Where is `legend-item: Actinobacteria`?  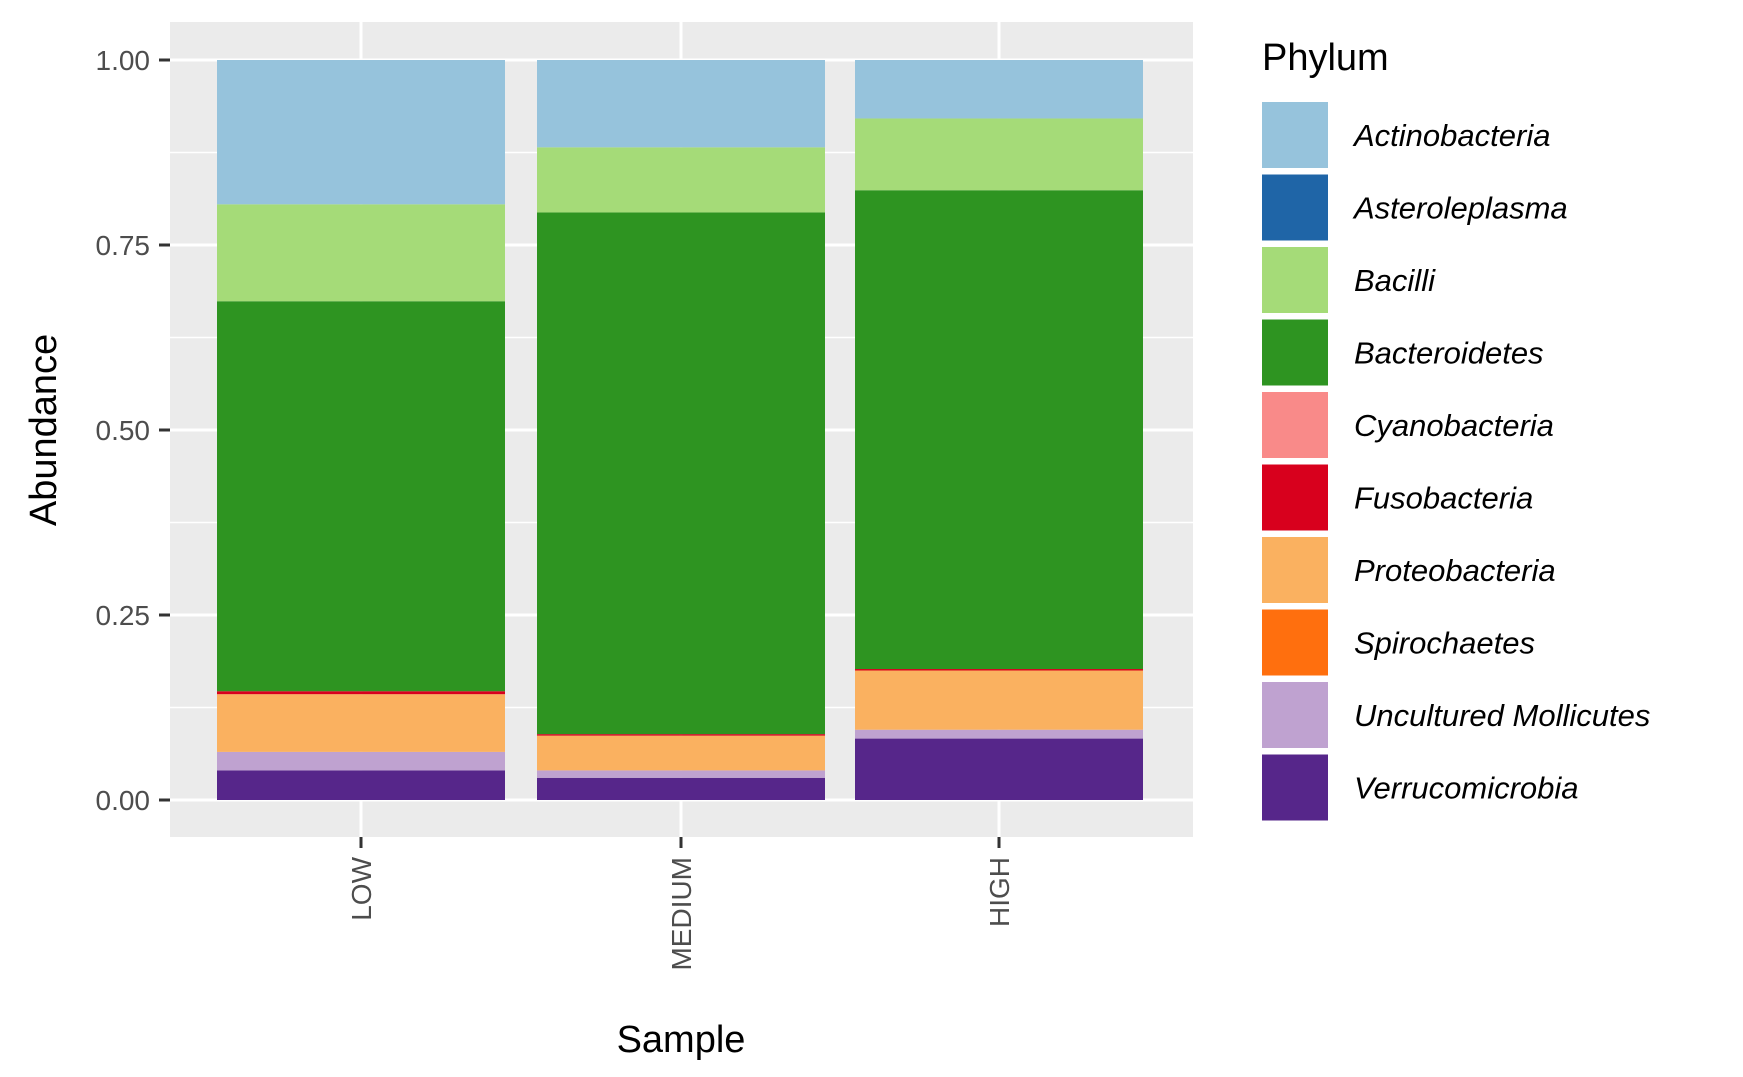
legend-item: Actinobacteria is located at coordinates (1406, 135).